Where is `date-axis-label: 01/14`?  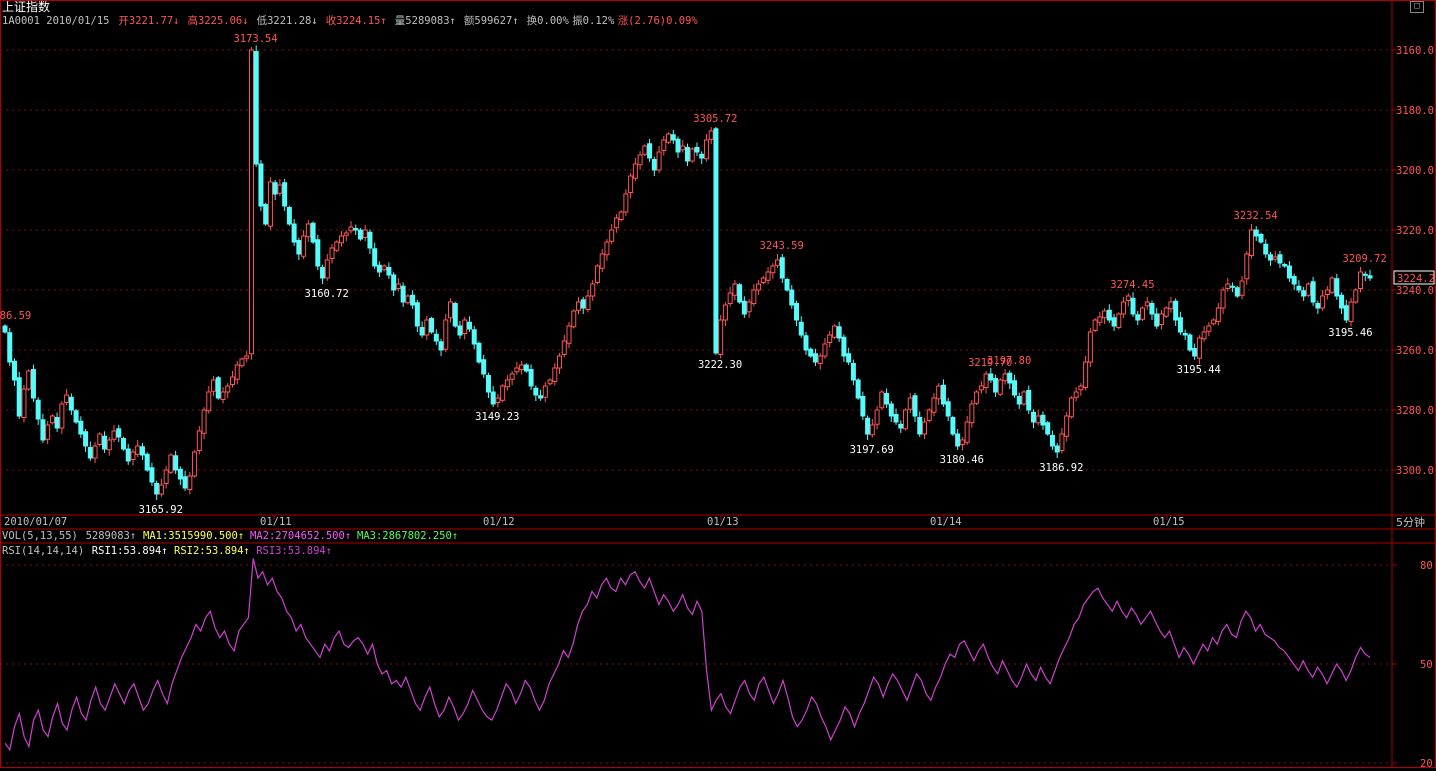 date-axis-label: 01/14 is located at coordinates (946, 522).